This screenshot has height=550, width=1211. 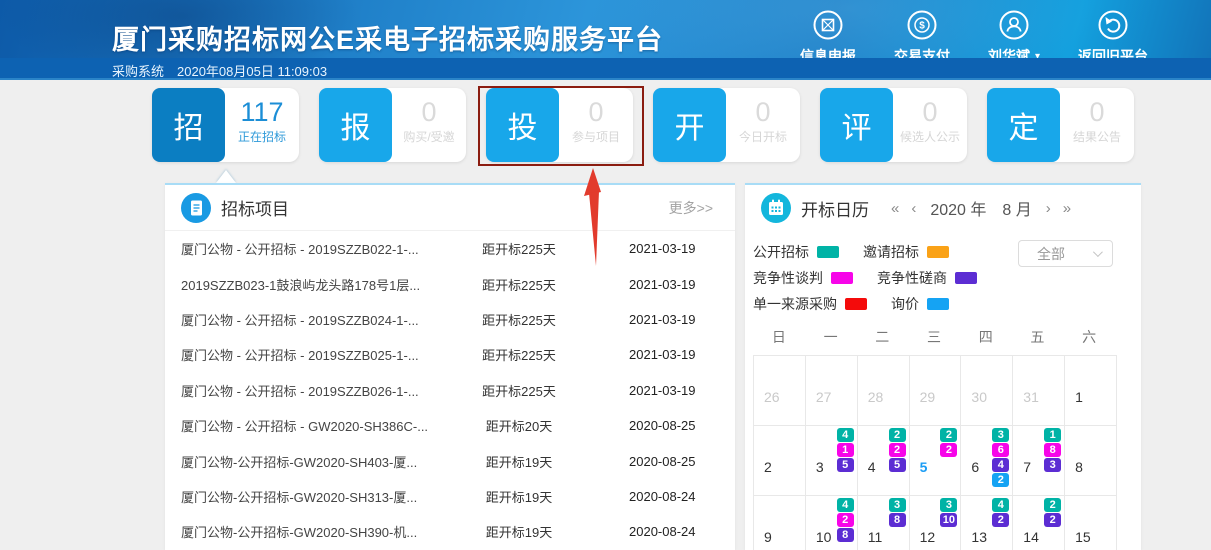 I want to click on legend-label: 询价, so click(x=905, y=304).